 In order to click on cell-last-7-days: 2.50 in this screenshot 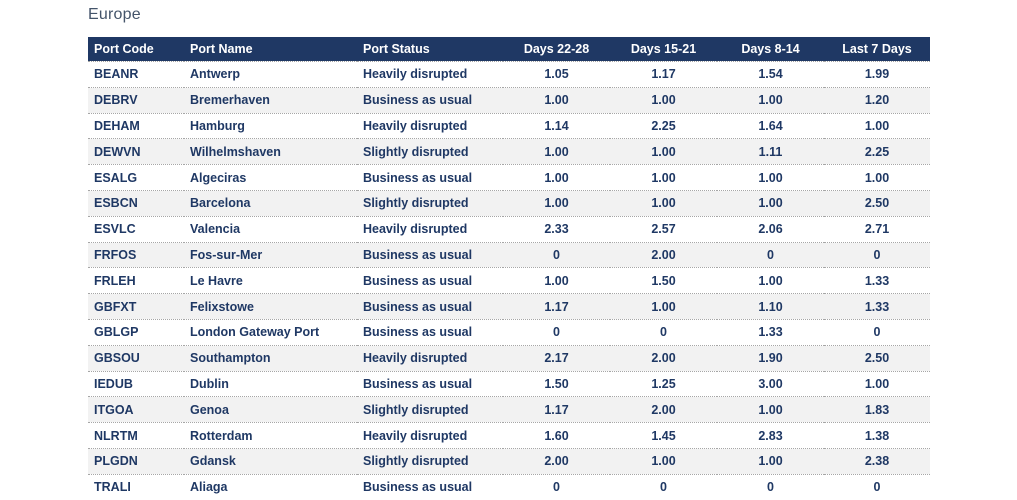, I will do `click(877, 358)`.